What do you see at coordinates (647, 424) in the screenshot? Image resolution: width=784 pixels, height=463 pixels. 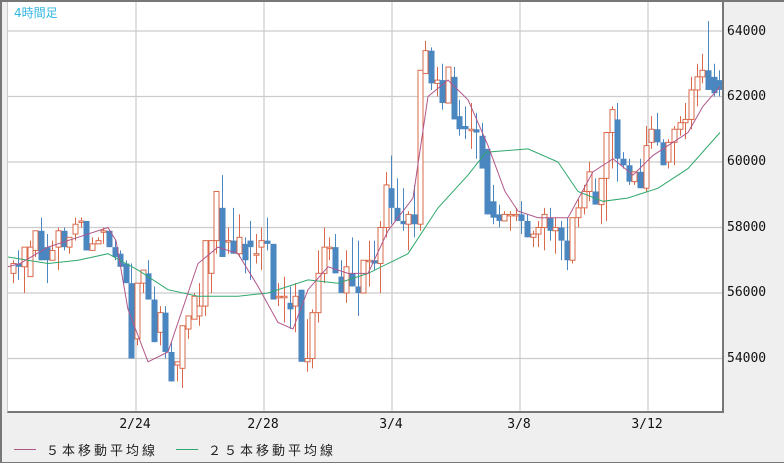 I see `x-tick-3-12: 3/12` at bounding box center [647, 424].